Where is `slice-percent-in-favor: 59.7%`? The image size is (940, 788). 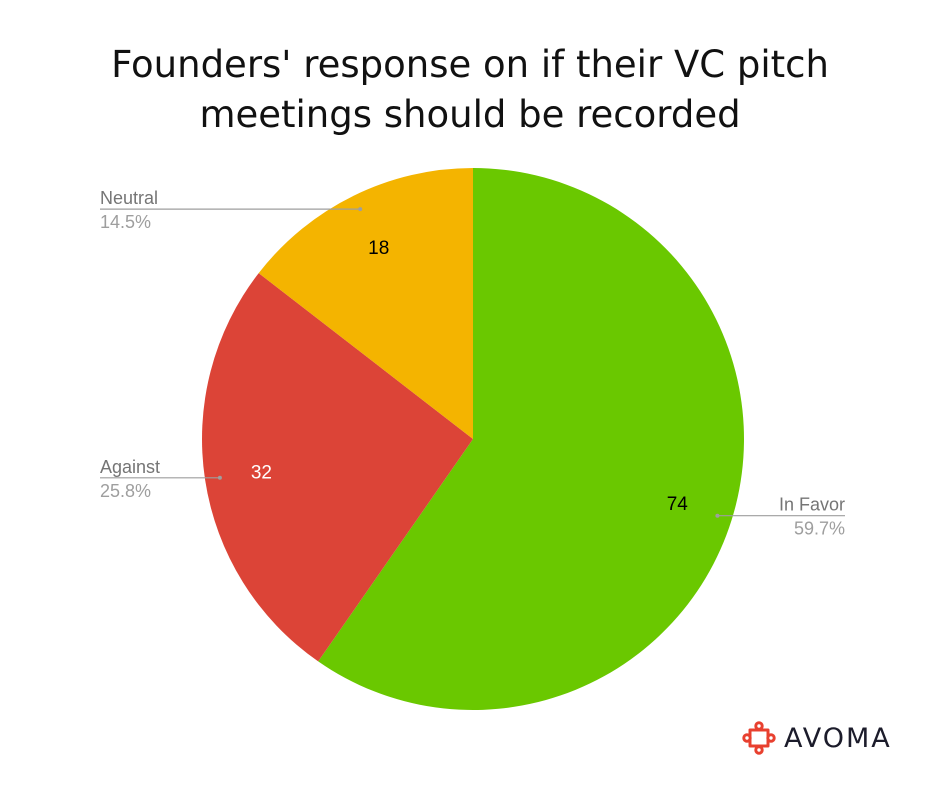 slice-percent-in-favor: 59.7% is located at coordinates (819, 529).